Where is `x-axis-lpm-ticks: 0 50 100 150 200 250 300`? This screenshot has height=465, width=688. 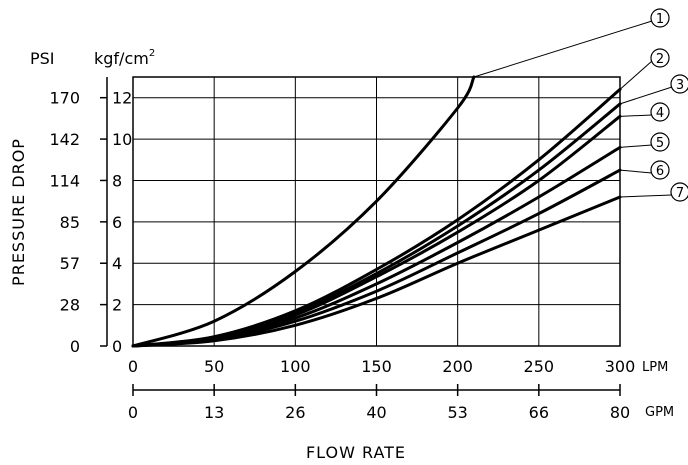
x-axis-lpm-ticks: 0 50 100 150 200 250 300 is located at coordinates (381, 366).